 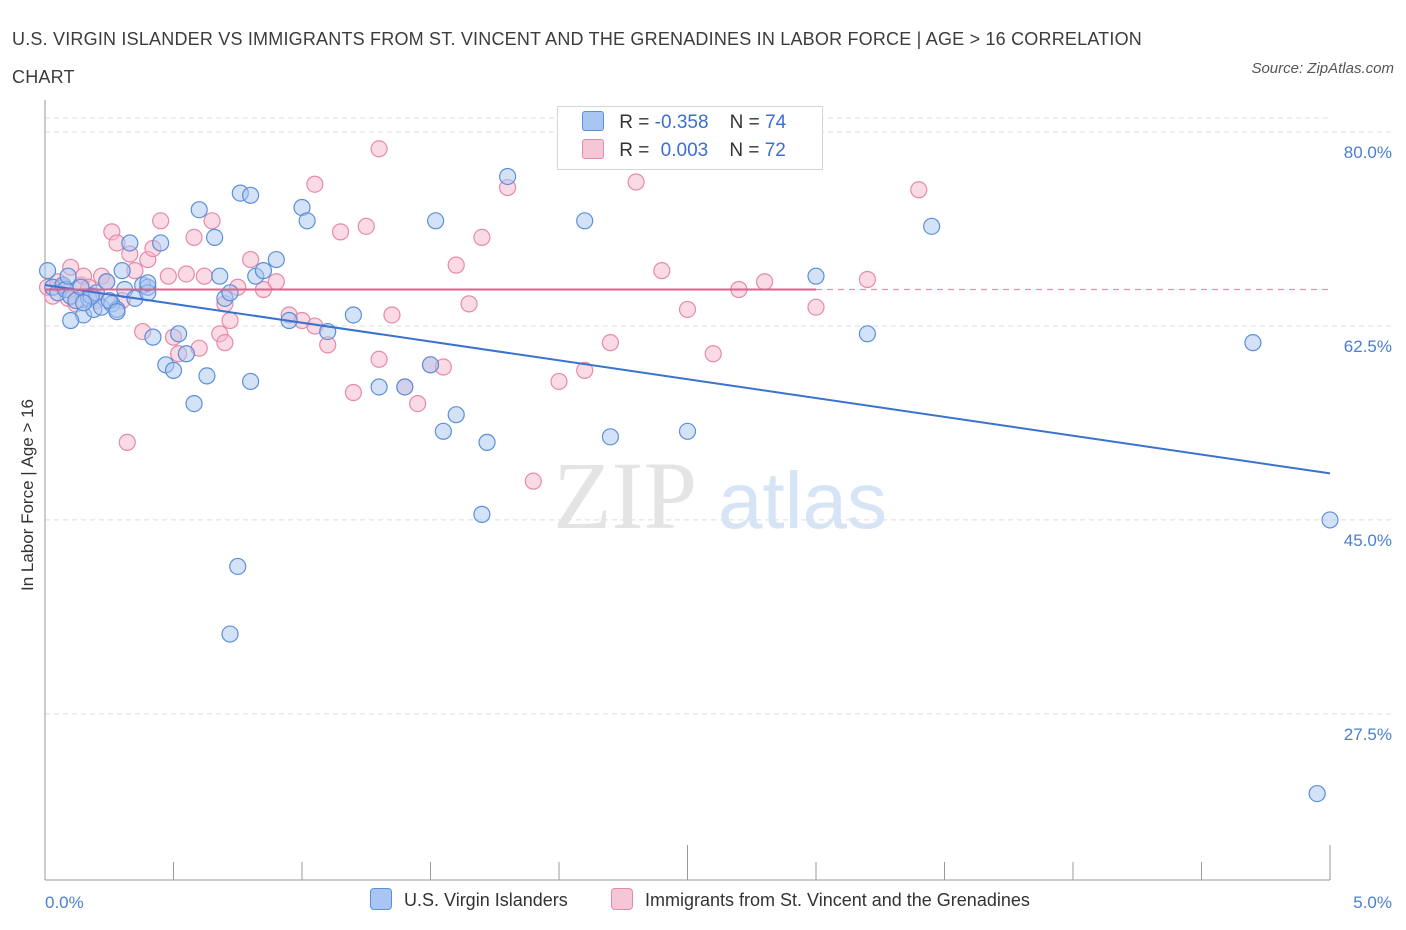 What do you see at coordinates (1368, 443) in the screenshot?
I see `y-tick-labels: 80.0% 62.5% 45.0% 27.5%` at bounding box center [1368, 443].